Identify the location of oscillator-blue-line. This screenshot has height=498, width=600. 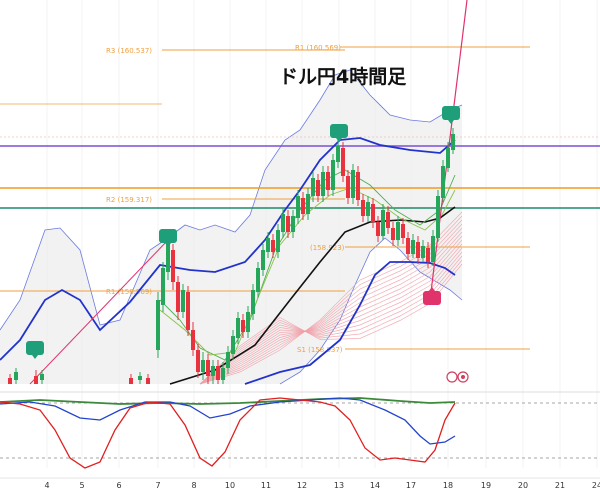
(228, 421).